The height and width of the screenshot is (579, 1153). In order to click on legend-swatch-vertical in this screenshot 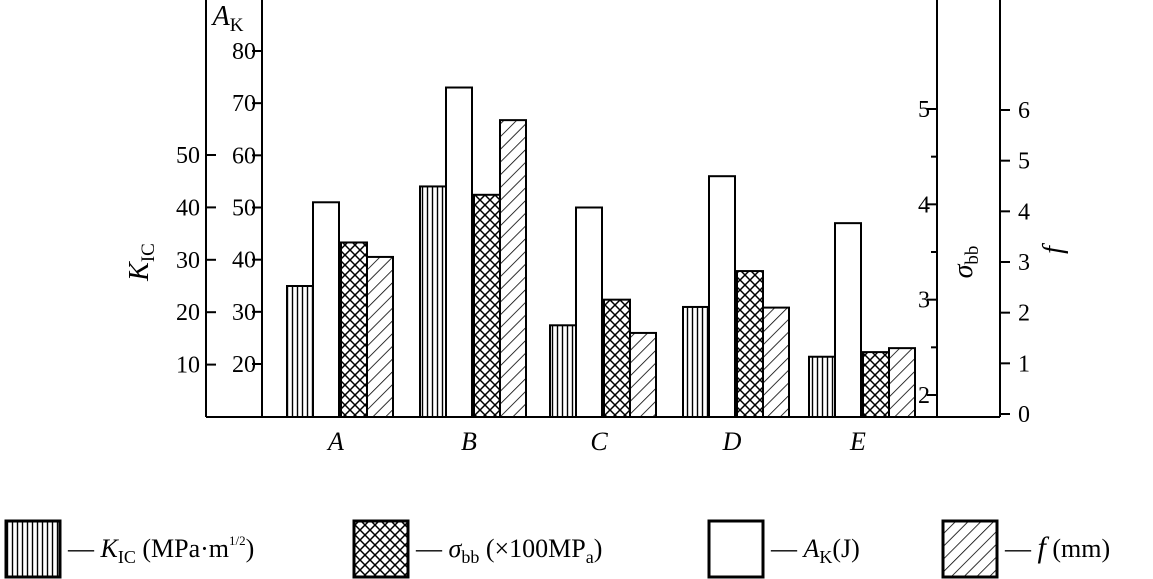, I will do `click(33, 549)`.